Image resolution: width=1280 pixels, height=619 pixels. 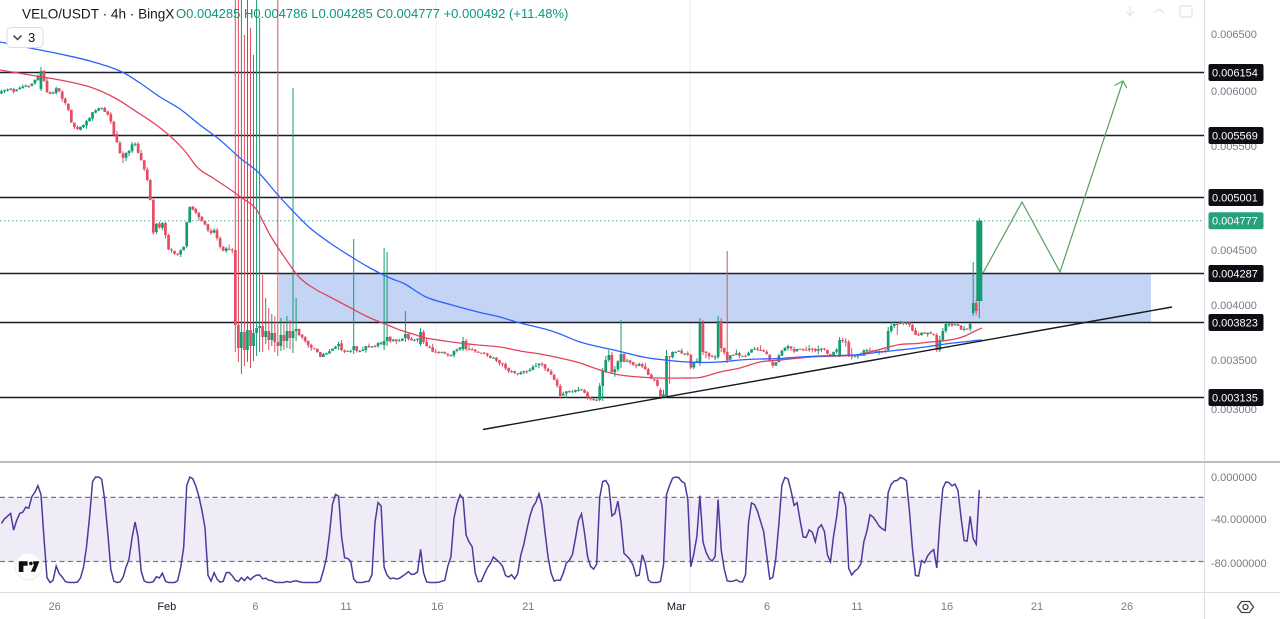 What do you see at coordinates (1239, 520) in the screenshot?
I see `svg-text: -40.000000` at bounding box center [1239, 520].